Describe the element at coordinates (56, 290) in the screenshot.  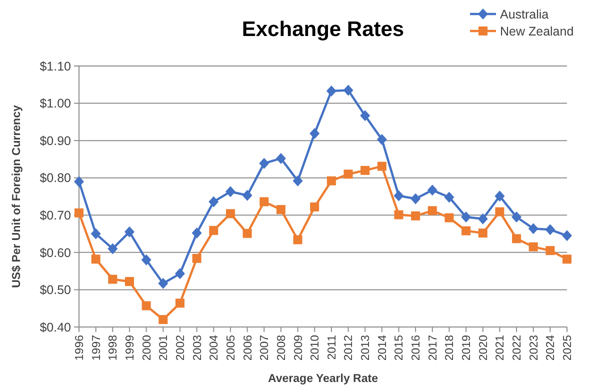
I see `y-tick-label: $0.50` at that location.